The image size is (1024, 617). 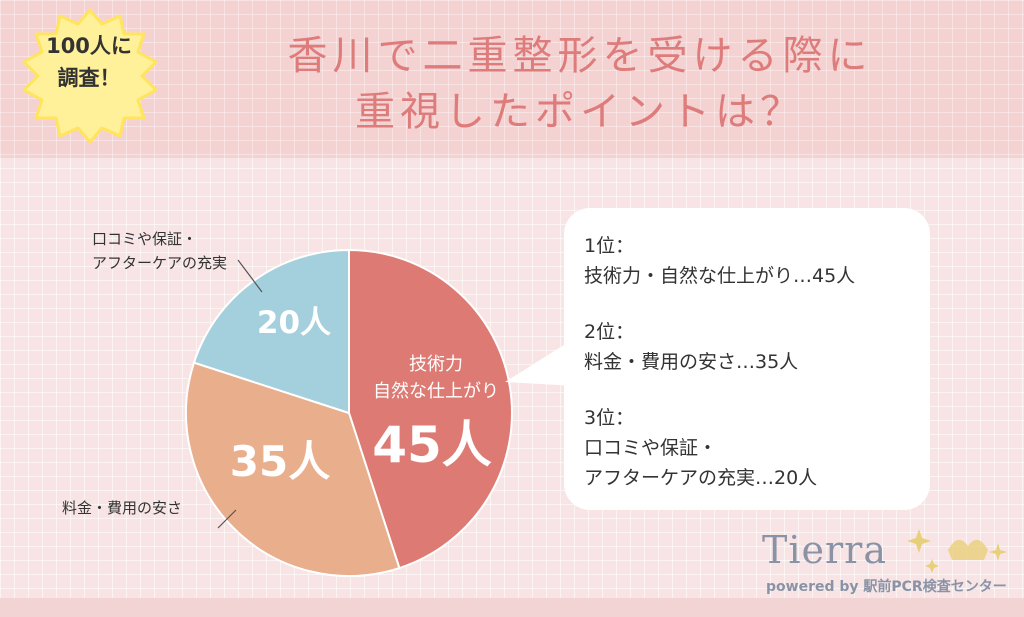 What do you see at coordinates (436, 364) in the screenshot?
I see `slice-1-inner-label-1: 技術力` at bounding box center [436, 364].